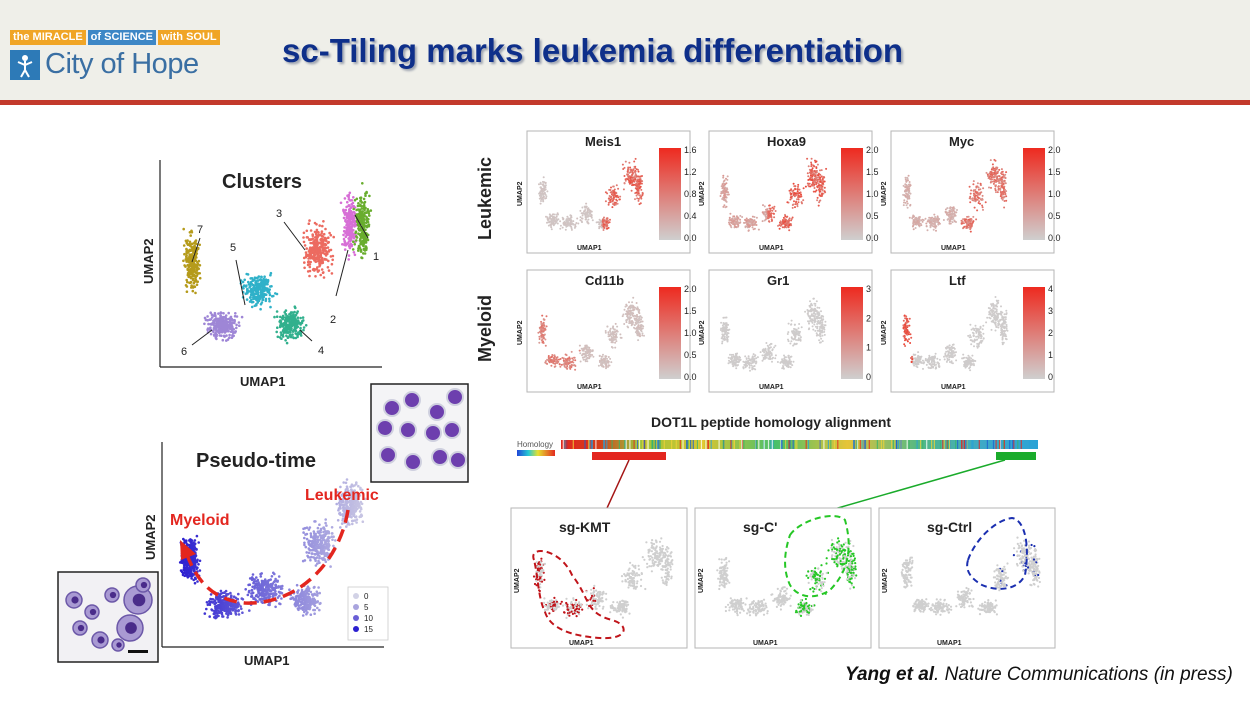  Describe the element at coordinates (789, 192) in the screenshot. I see `feature-plot-hoxa9: Hoxa9 2.0 1.5 1.0 0.5 0.0 UMAP1 UMAP2` at that location.